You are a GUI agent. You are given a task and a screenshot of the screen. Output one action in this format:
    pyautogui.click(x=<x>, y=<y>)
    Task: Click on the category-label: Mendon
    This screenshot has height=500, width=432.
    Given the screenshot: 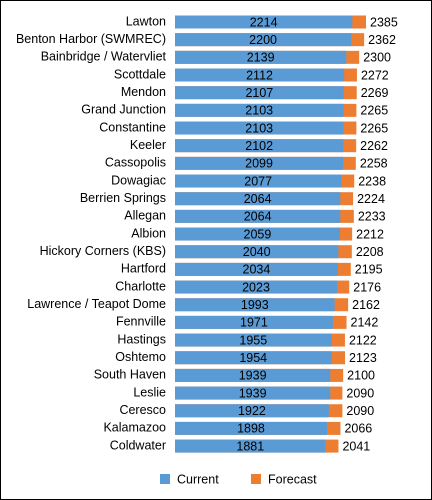 What is the action you would take?
    pyautogui.click(x=143, y=92)
    